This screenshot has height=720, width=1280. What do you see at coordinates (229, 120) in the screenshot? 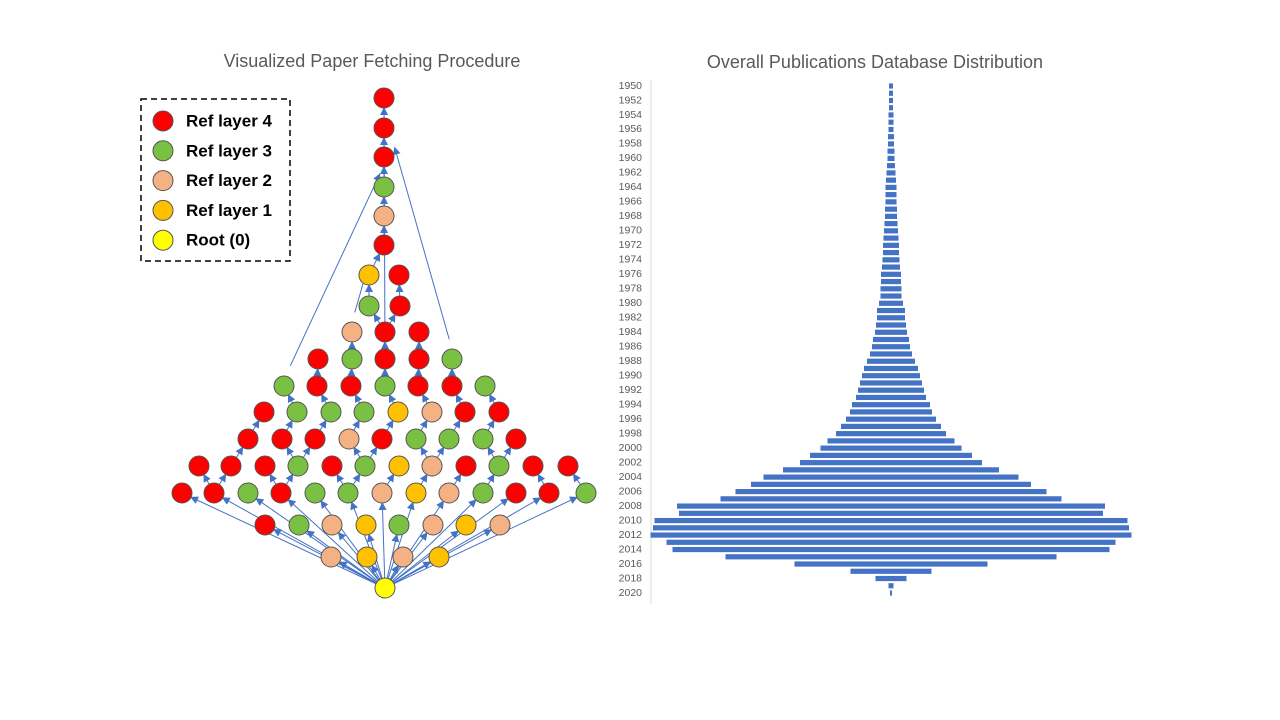
I see `legend-label: Ref layer 4` at bounding box center [229, 120].